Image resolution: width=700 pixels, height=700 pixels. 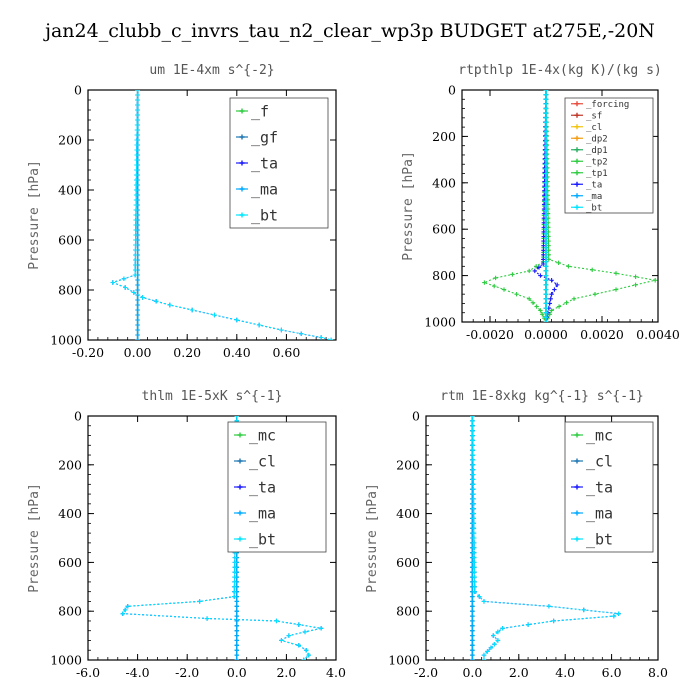 What do you see at coordinates (286, 352) in the screenshot?
I see `x-tick-label: 0.60` at bounding box center [286, 352].